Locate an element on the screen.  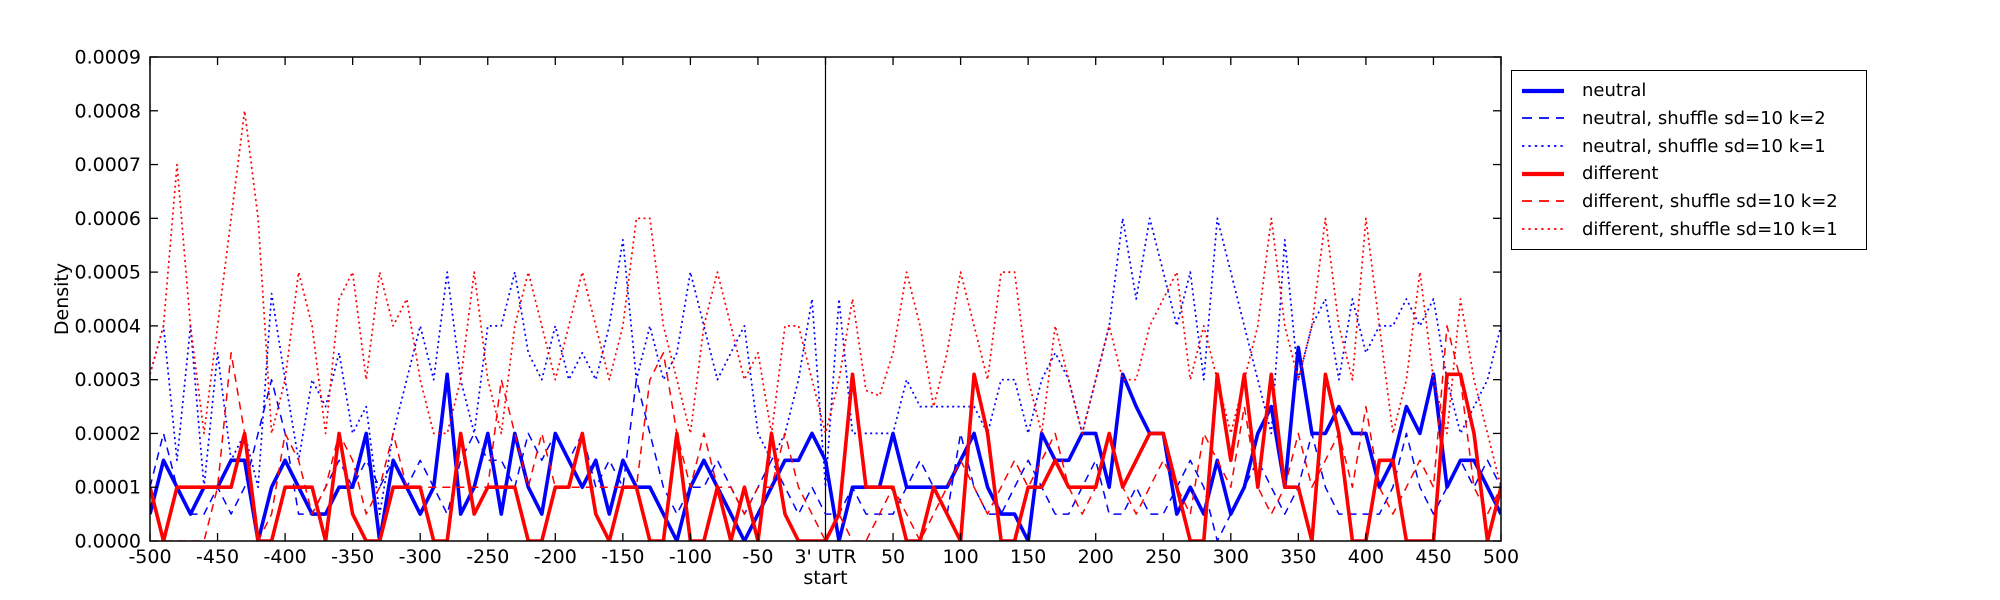
x-tick-label: 150 is located at coordinates (1028, 557).